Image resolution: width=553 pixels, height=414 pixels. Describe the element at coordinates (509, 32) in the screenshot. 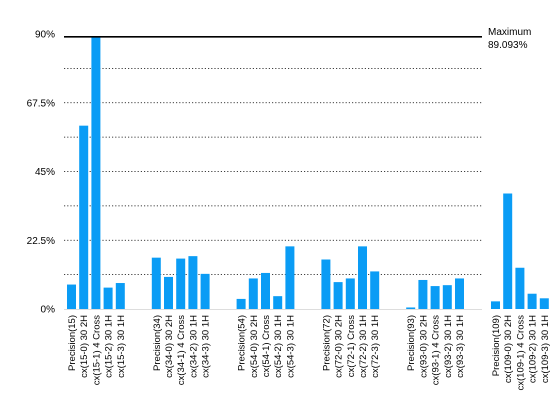

I see `maximum-label: Maximum` at that location.